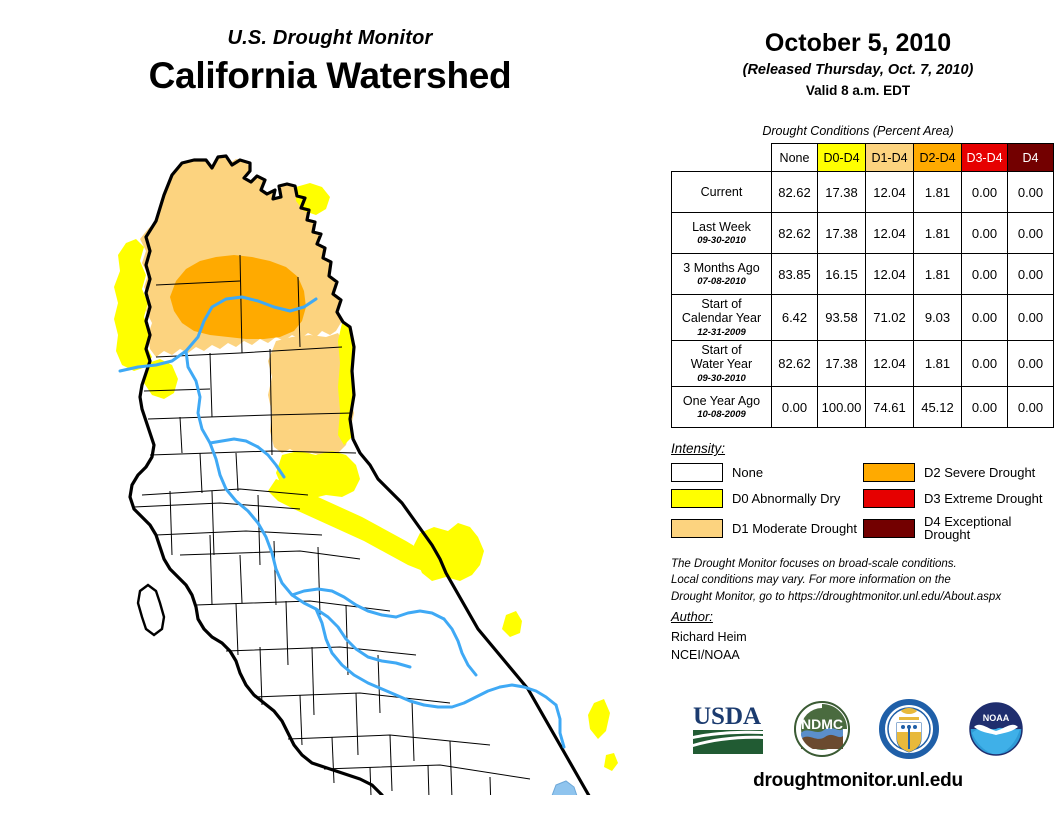  What do you see at coordinates (889, 528) in the screenshot?
I see `swatch-d4-icon` at bounding box center [889, 528].